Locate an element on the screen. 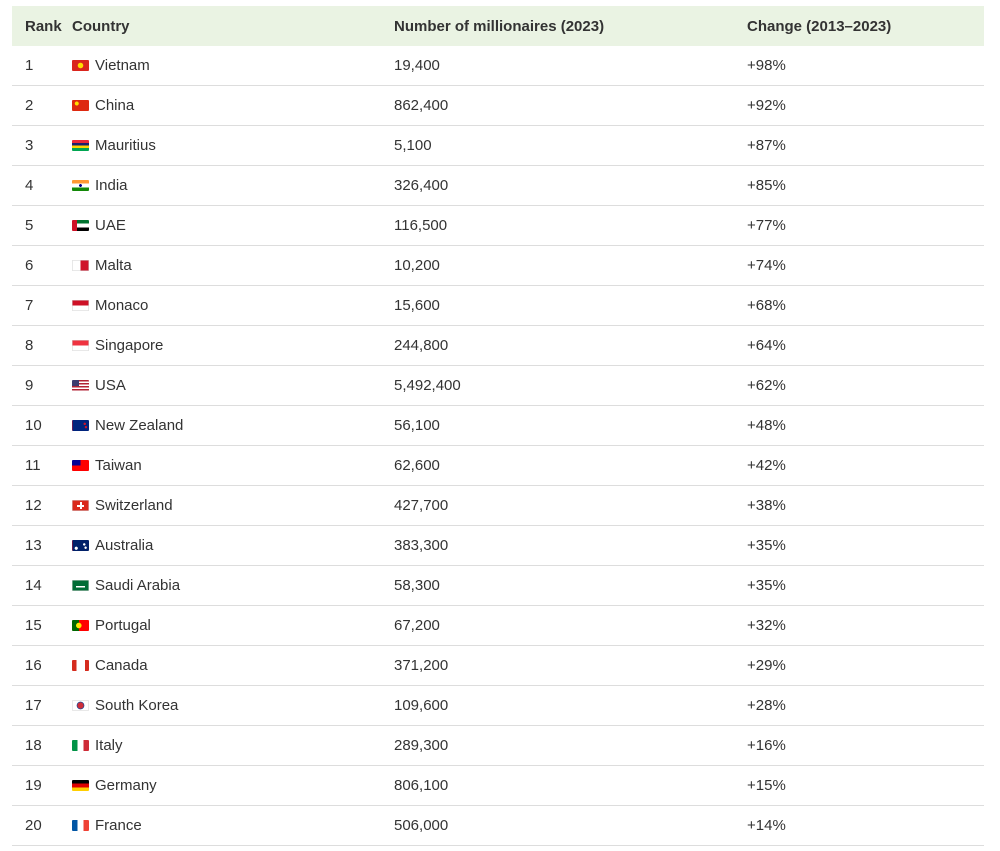  country-cell-content: Monaco is located at coordinates (233, 305).